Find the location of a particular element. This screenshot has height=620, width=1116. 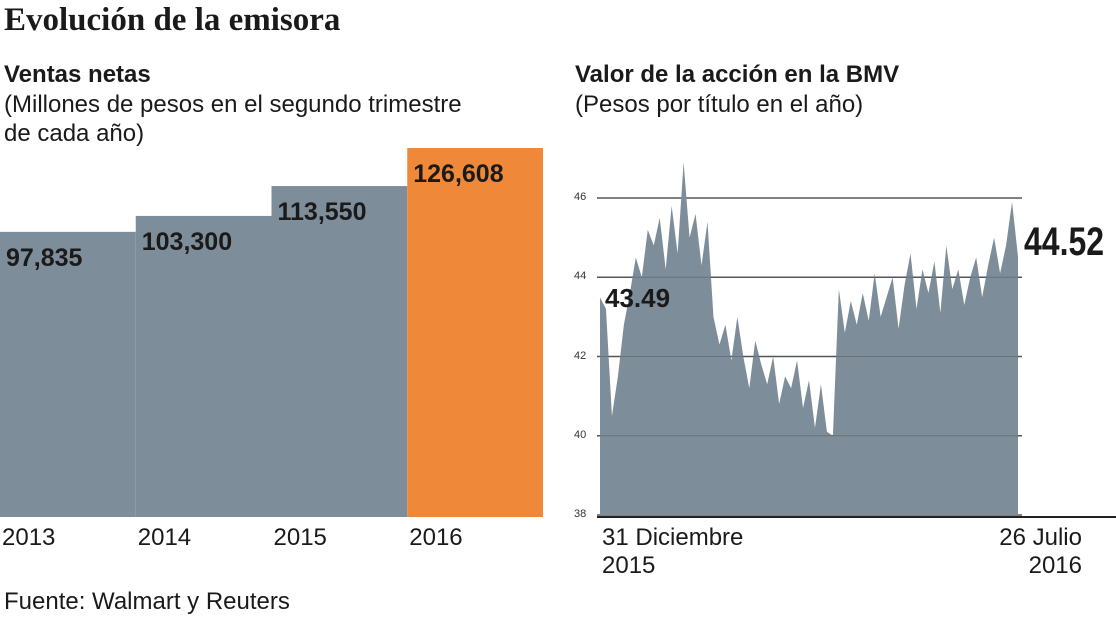

y-tick-label: 42 is located at coordinates (580, 355).